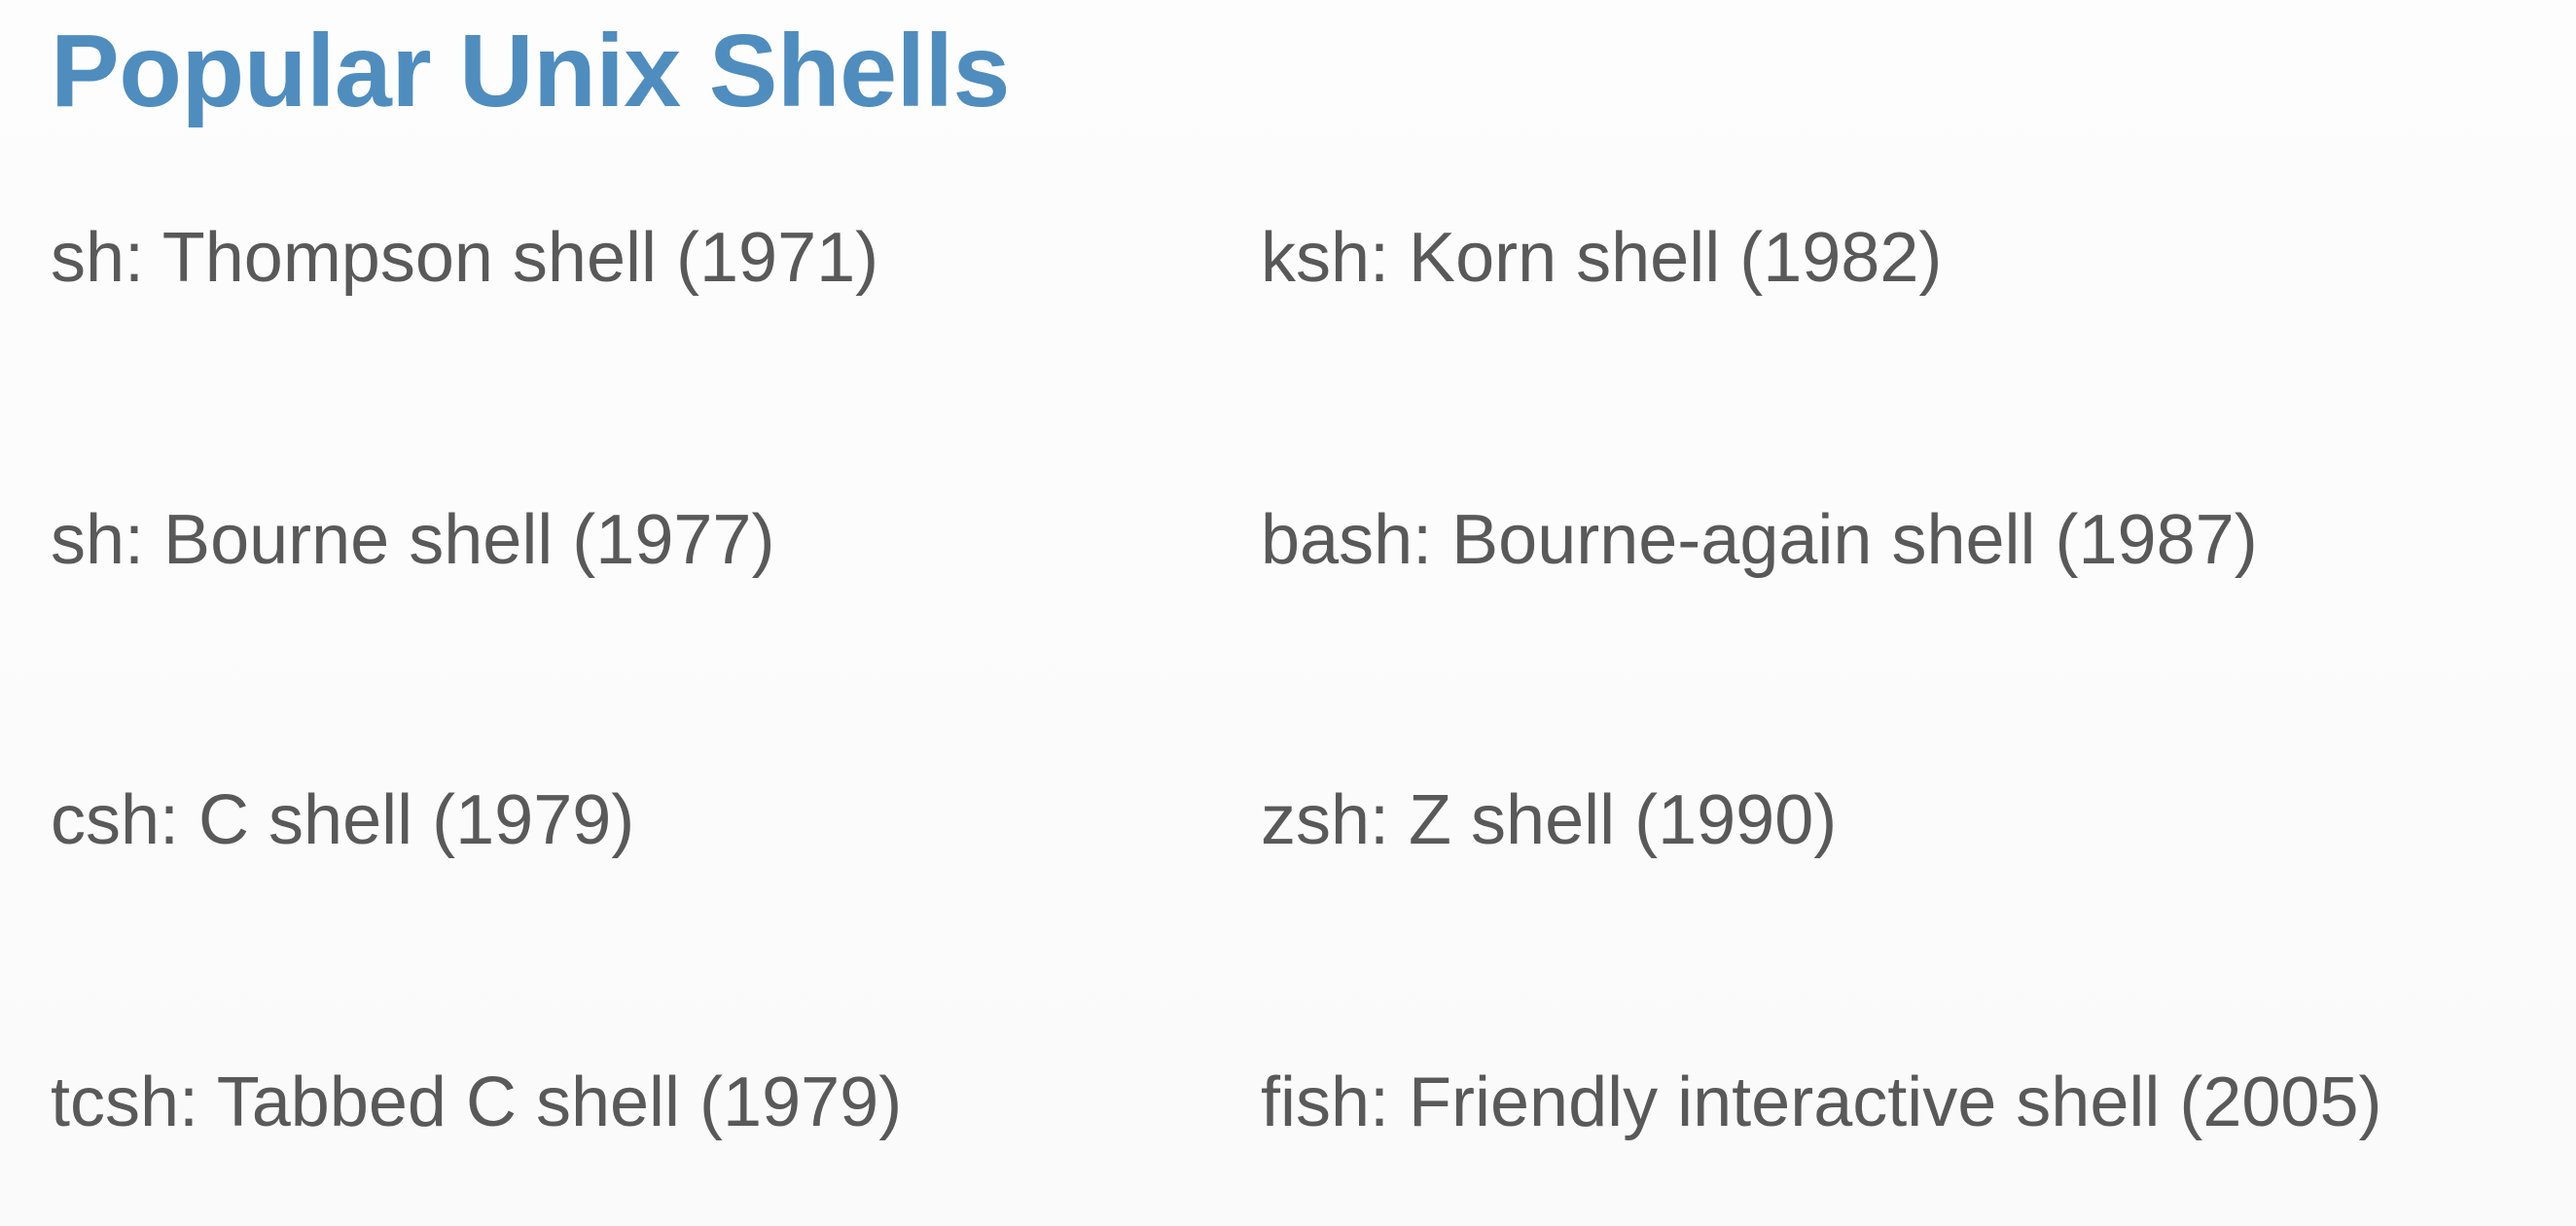  What do you see at coordinates (477, 1102) in the screenshot?
I see `shell-item-tcsh: tcsh: Tabbed C shell (1979)` at bounding box center [477, 1102].